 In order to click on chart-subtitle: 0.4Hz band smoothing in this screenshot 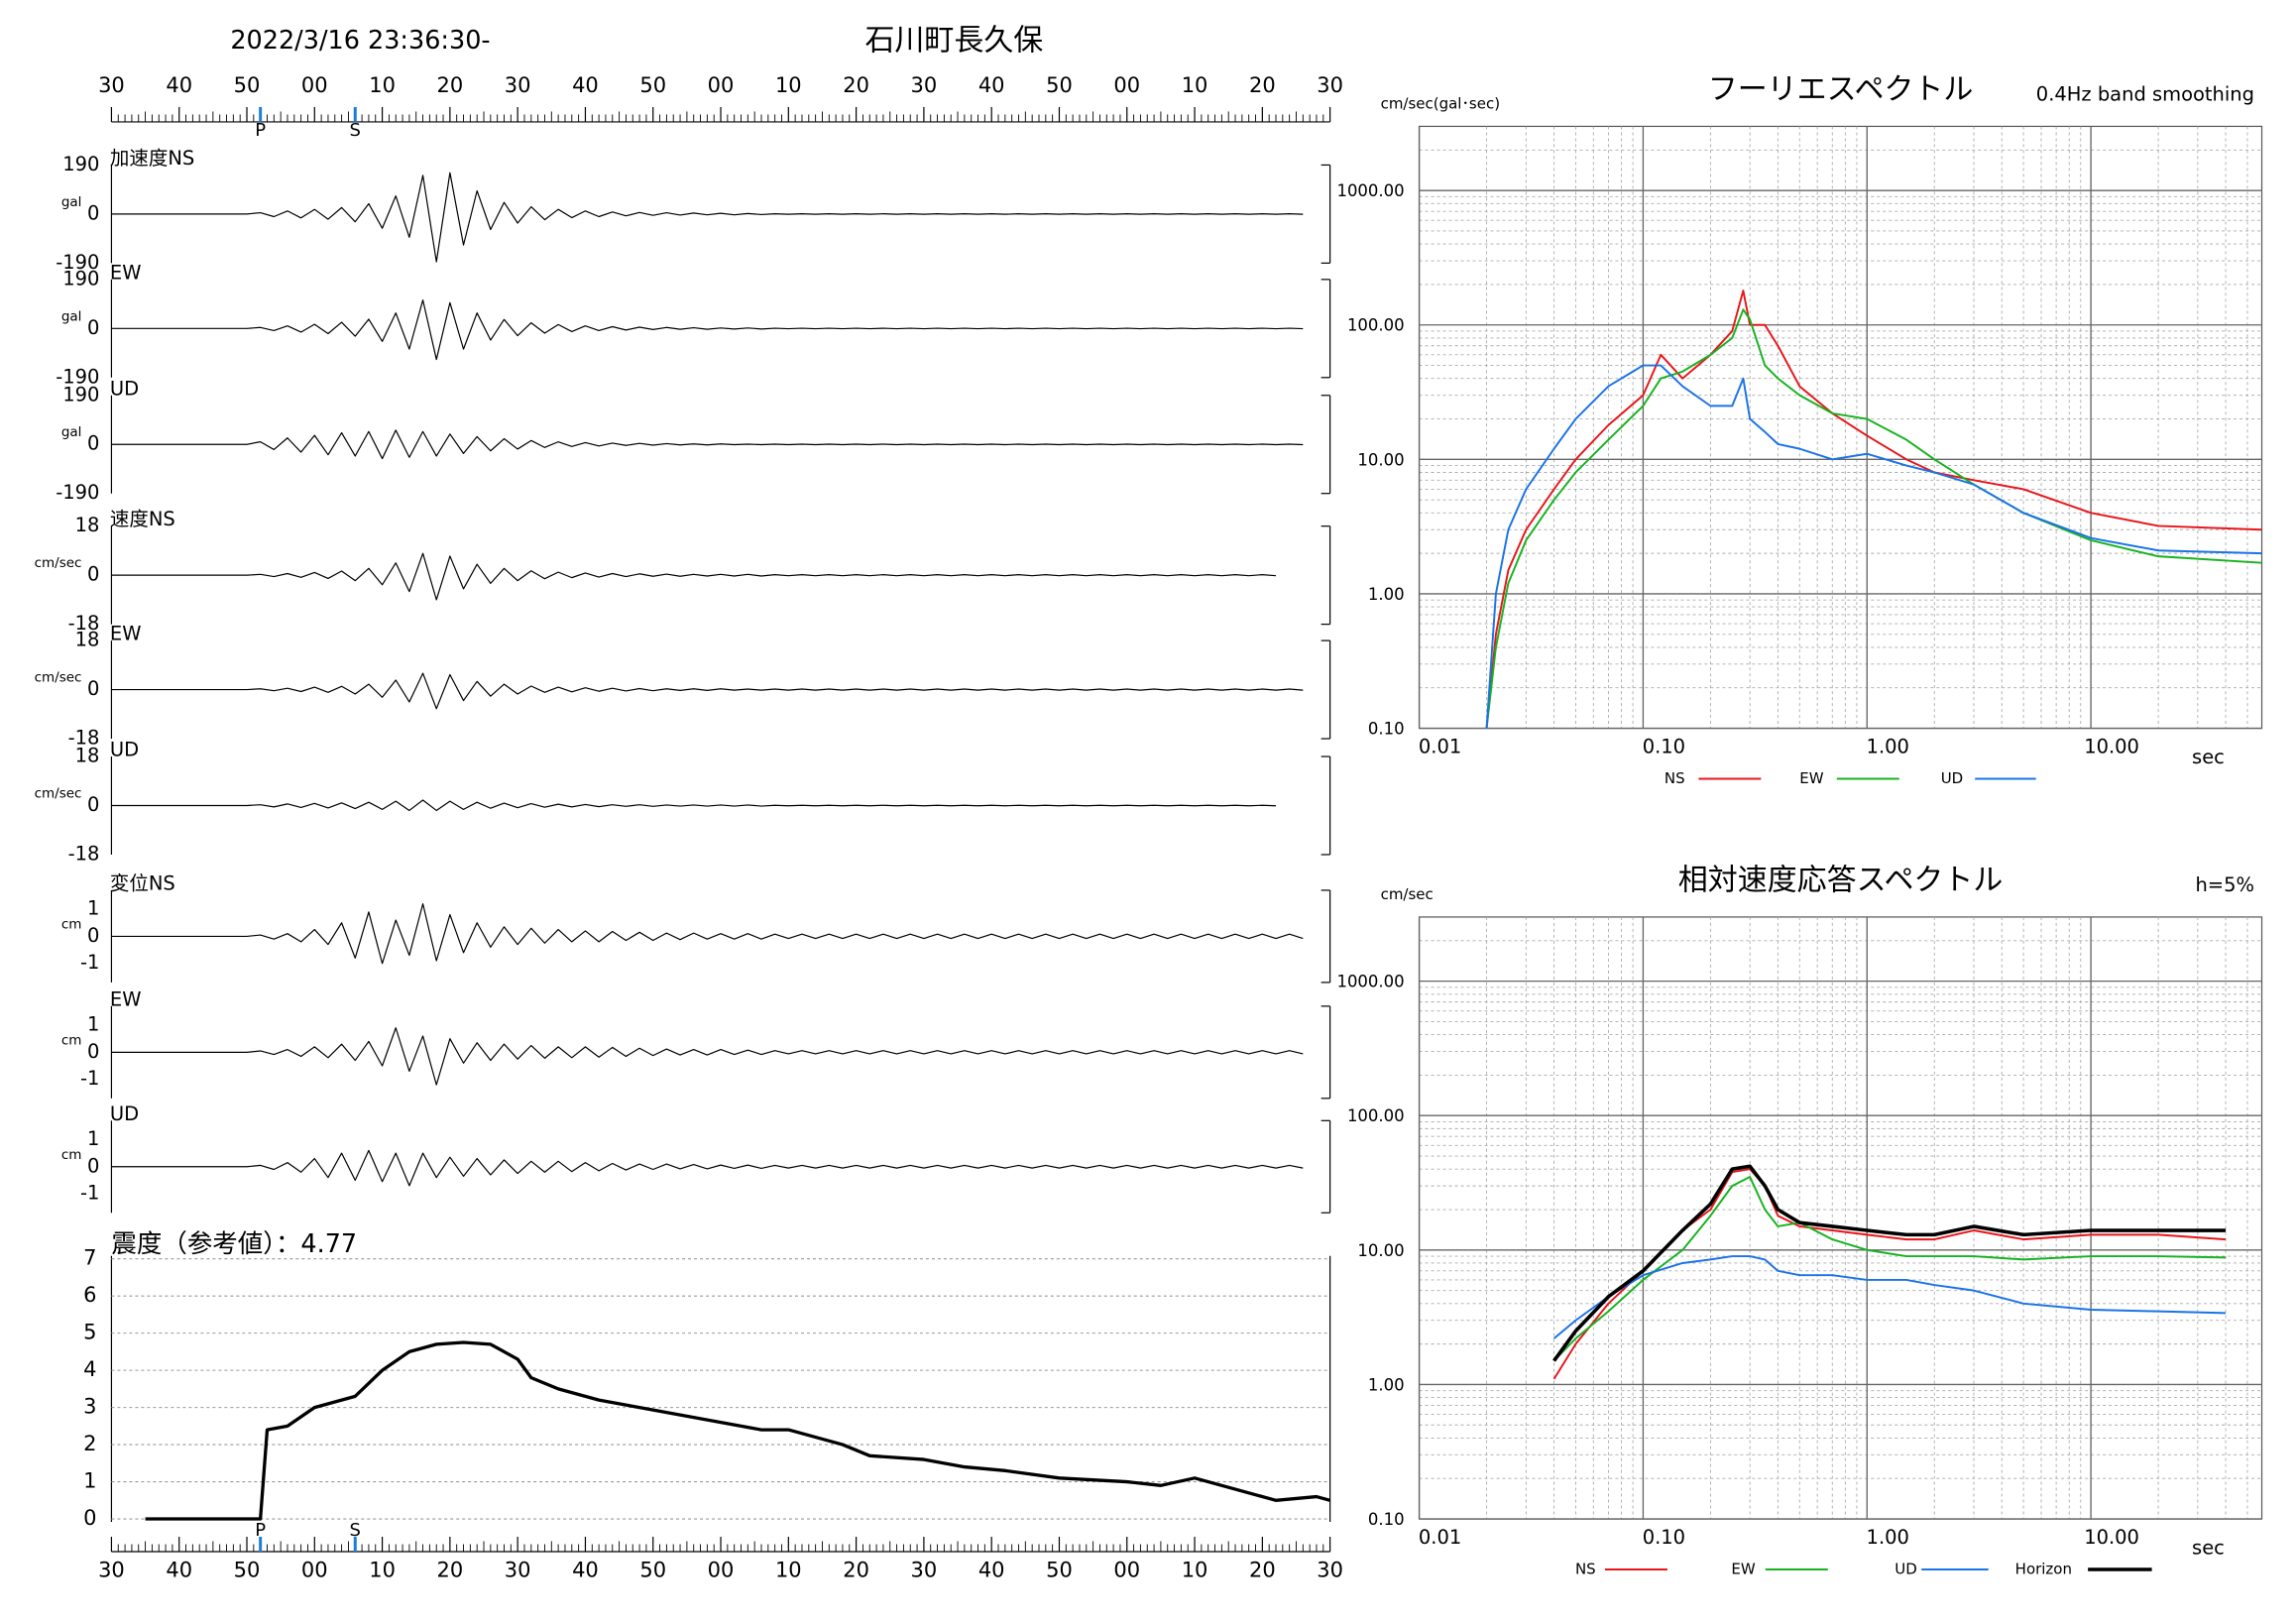, I will do `click(2145, 93)`.